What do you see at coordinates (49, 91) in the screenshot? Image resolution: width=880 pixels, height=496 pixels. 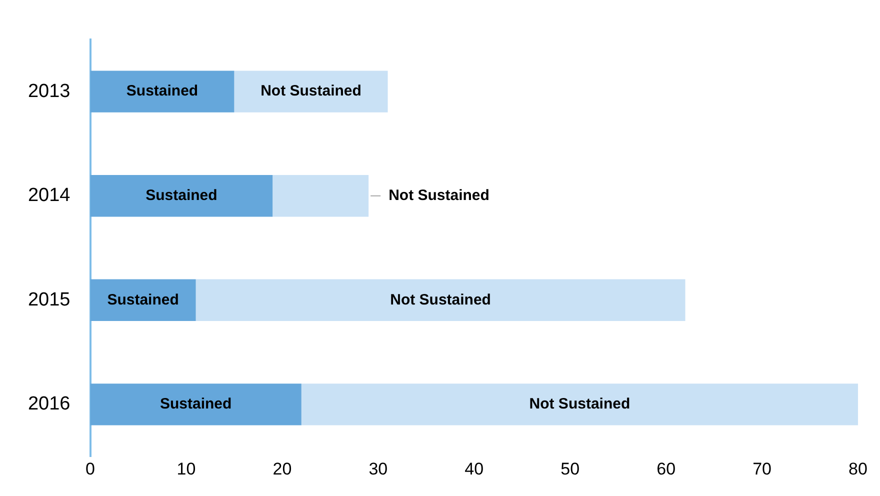 I see `y-tick-label: 2013` at bounding box center [49, 91].